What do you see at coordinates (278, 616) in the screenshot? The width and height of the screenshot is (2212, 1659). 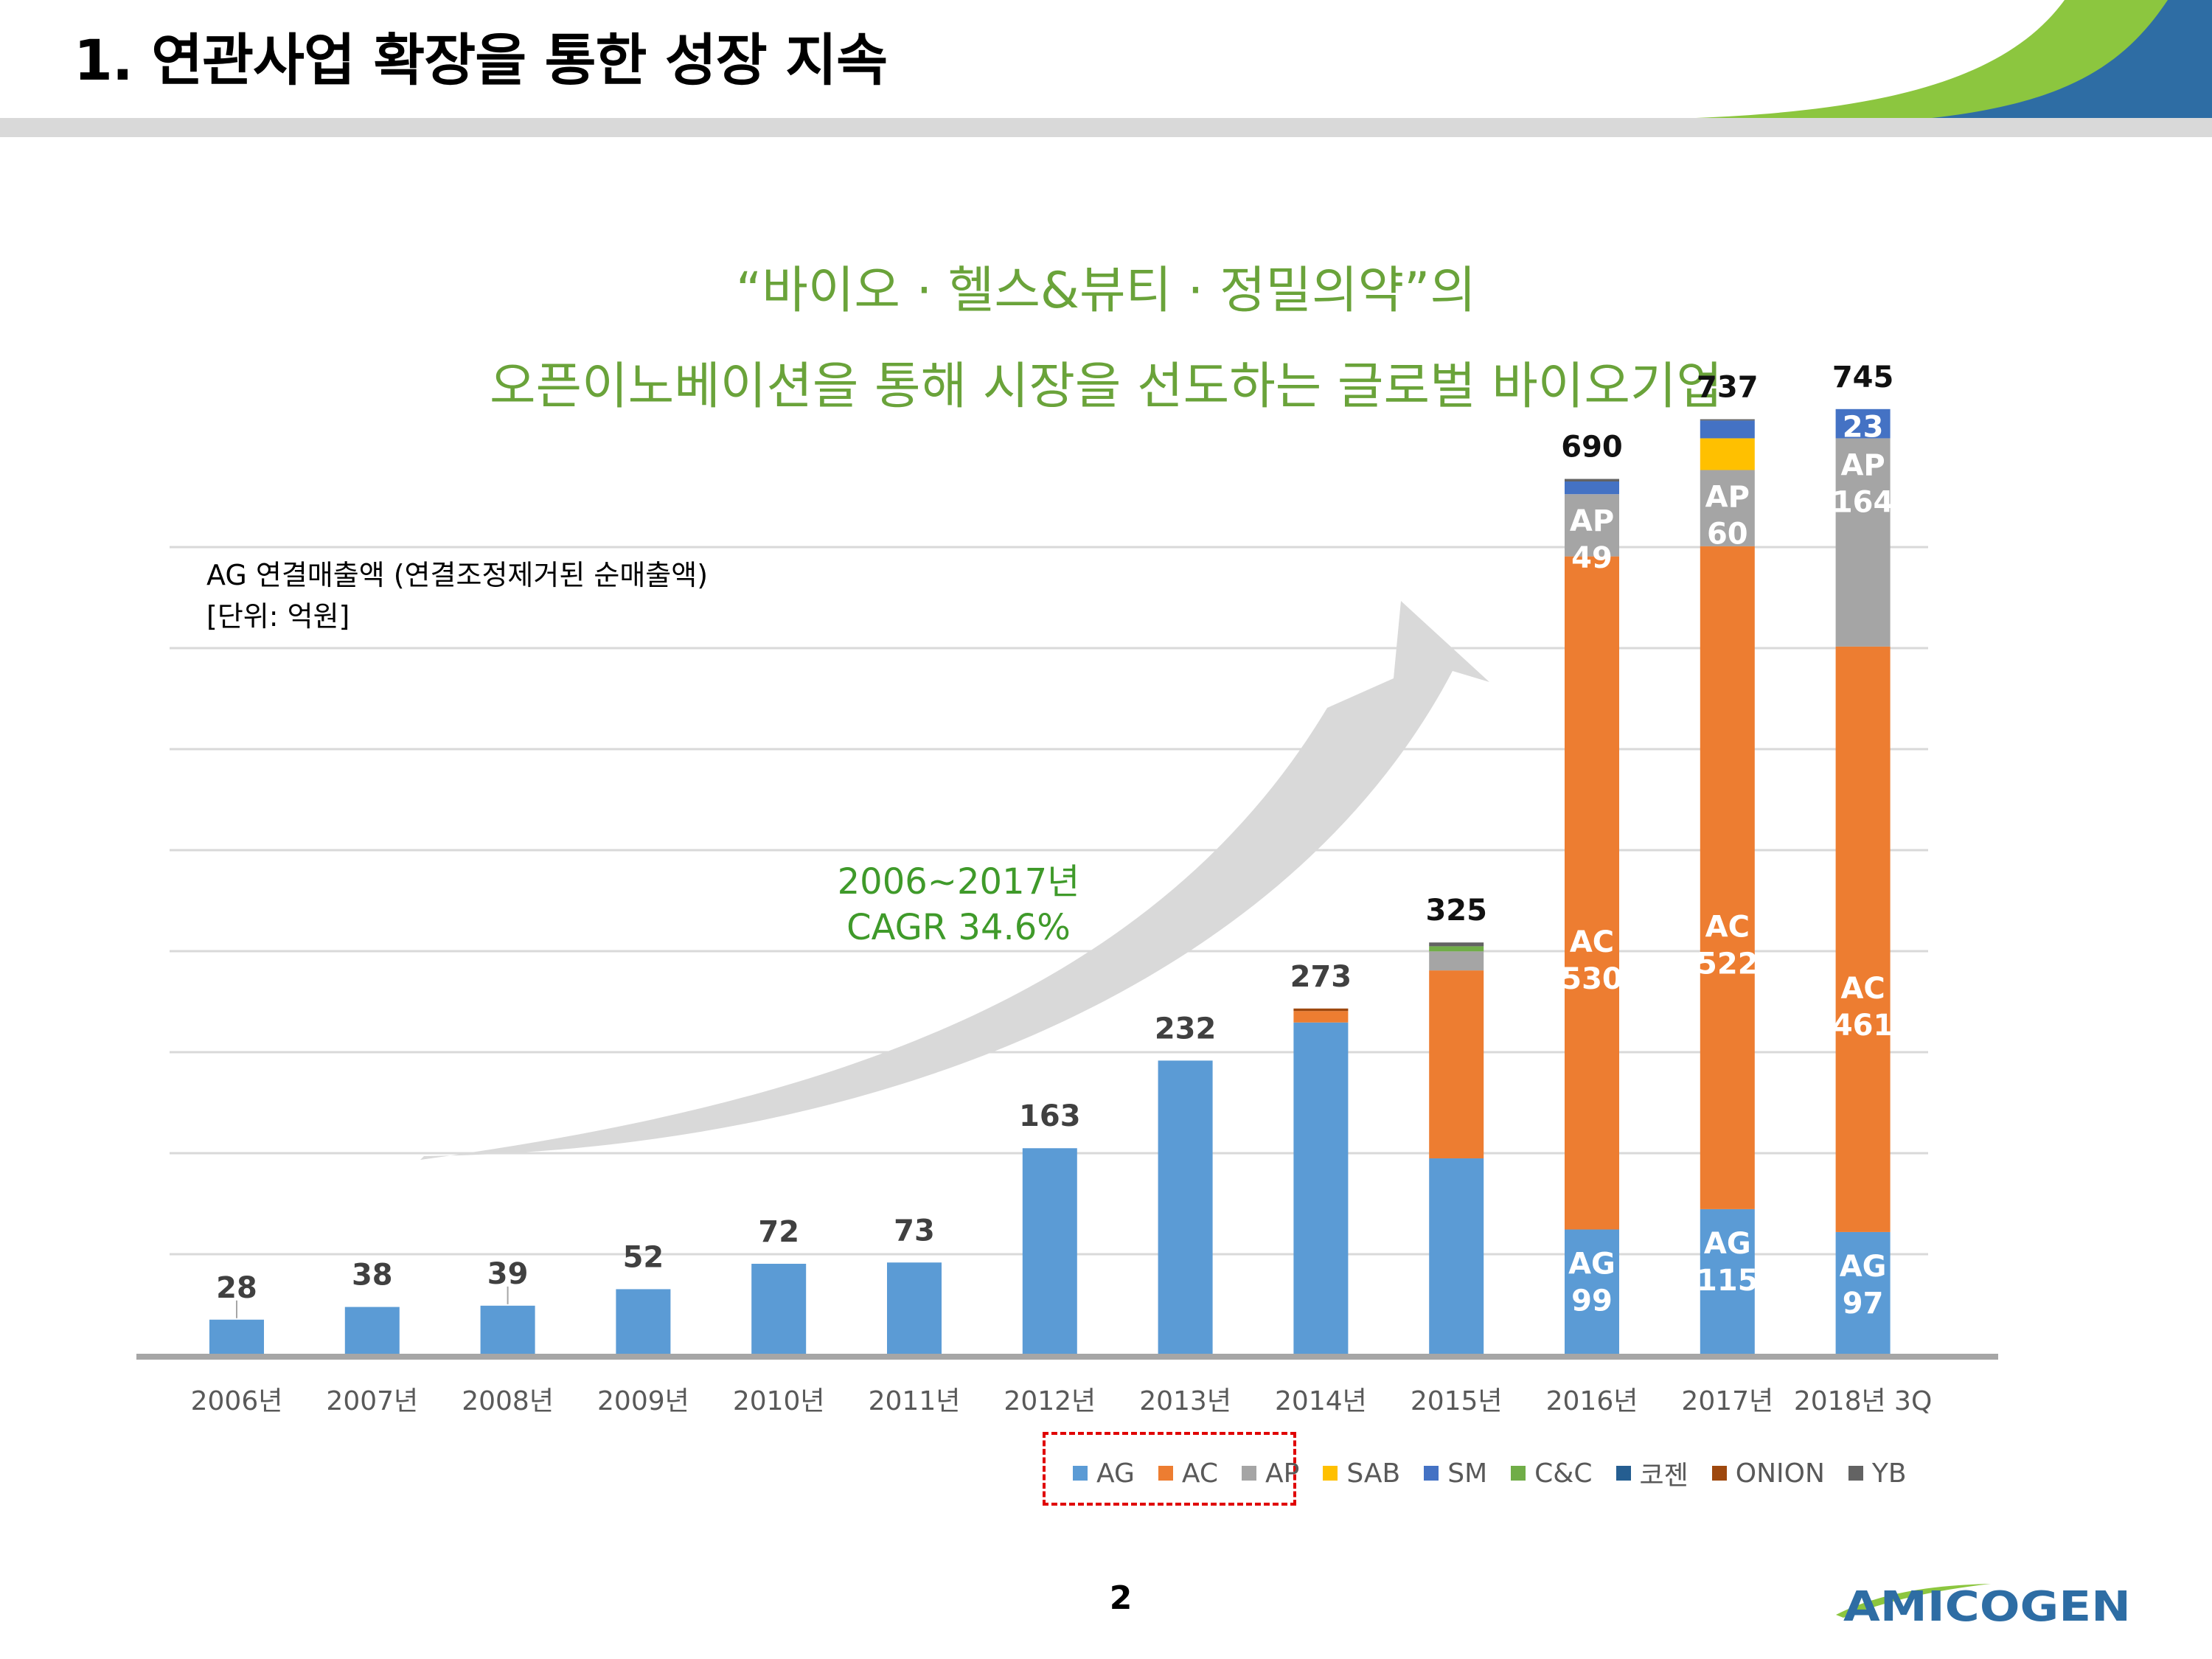 I see `chart-note-unit: [단위: 억원]` at bounding box center [278, 616].